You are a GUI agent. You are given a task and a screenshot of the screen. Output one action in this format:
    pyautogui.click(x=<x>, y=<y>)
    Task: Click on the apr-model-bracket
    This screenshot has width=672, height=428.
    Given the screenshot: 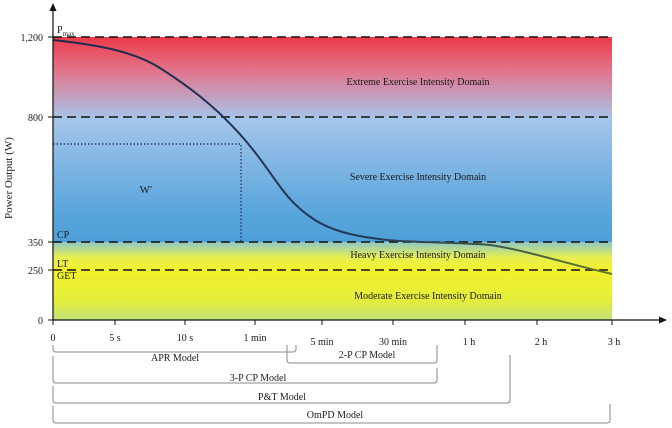 What is the action you would take?
    pyautogui.click(x=174, y=349)
    